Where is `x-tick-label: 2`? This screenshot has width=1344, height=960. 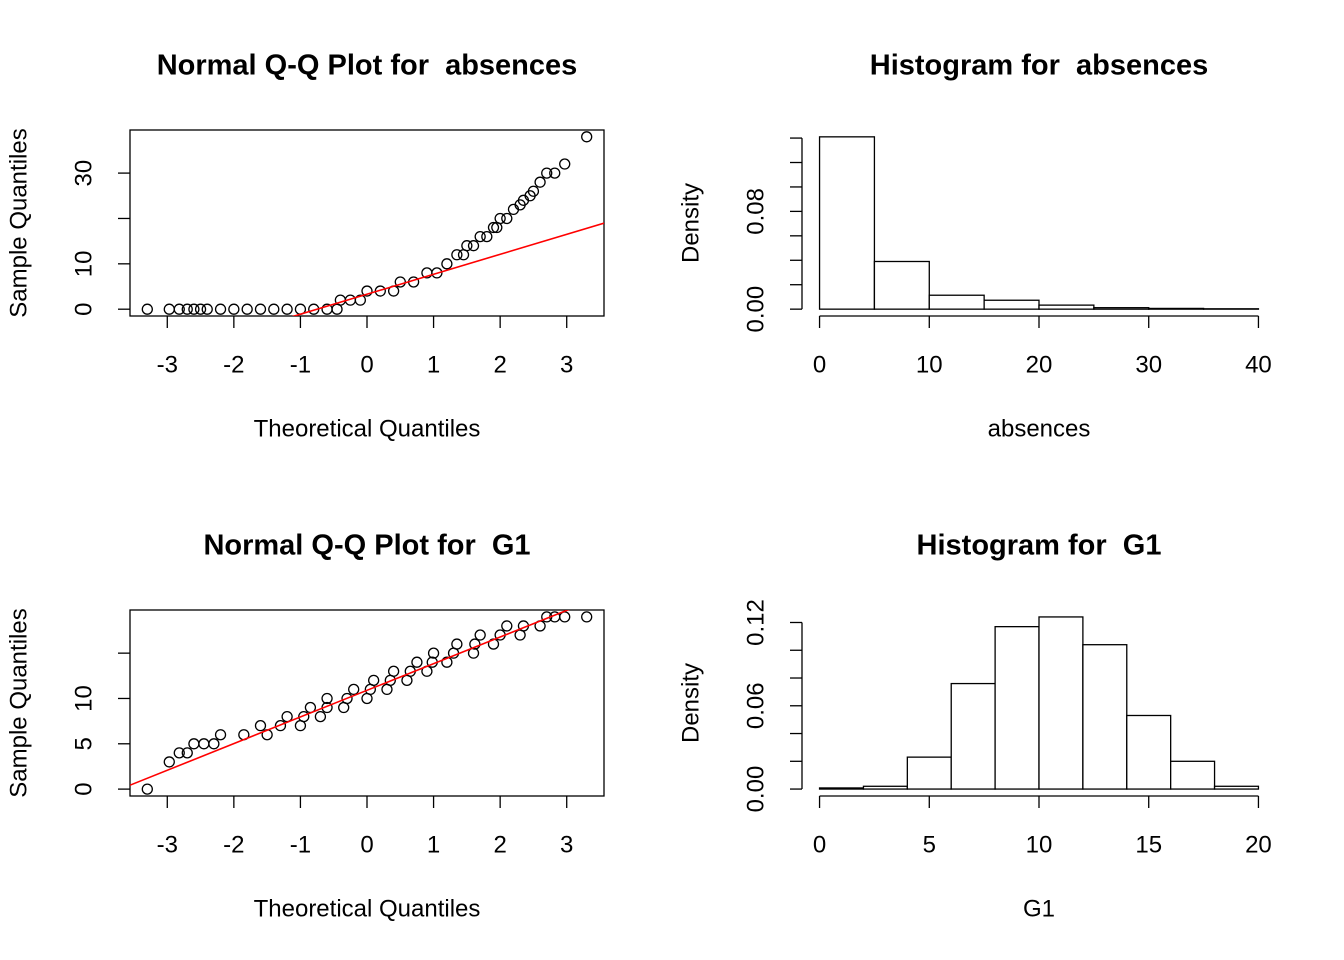 x-tick-label: 2 is located at coordinates (499, 844).